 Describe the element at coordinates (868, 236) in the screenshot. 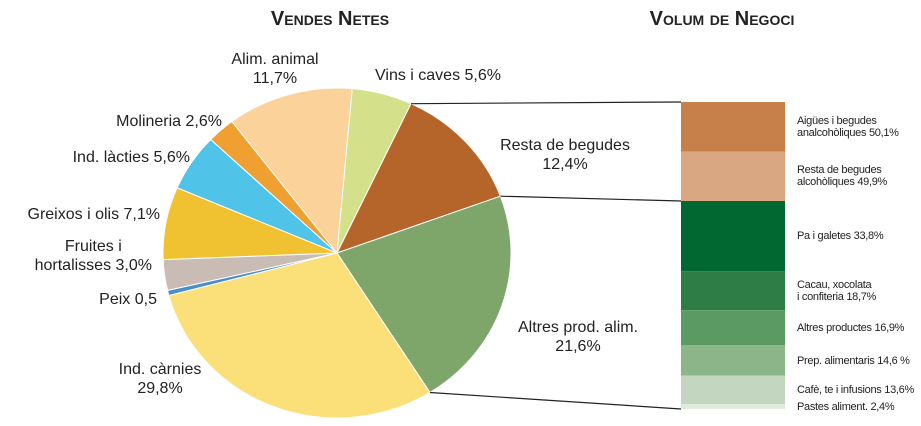

I see `segment-value: 33,8%` at that location.